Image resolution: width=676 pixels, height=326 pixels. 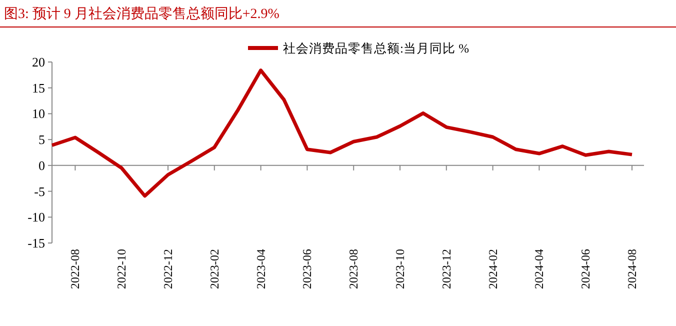 I want to click on x-tick-label: 2023-02, so click(x=214, y=269).